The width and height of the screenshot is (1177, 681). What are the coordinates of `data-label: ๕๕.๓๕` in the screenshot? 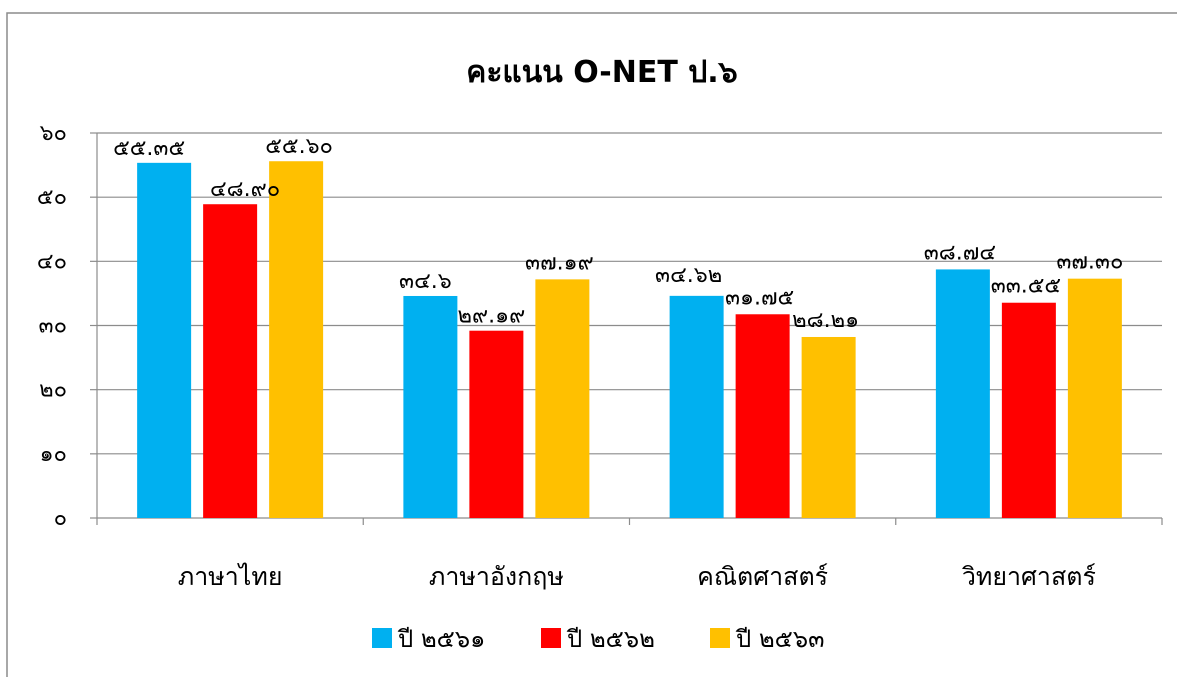 It's located at (149, 148).